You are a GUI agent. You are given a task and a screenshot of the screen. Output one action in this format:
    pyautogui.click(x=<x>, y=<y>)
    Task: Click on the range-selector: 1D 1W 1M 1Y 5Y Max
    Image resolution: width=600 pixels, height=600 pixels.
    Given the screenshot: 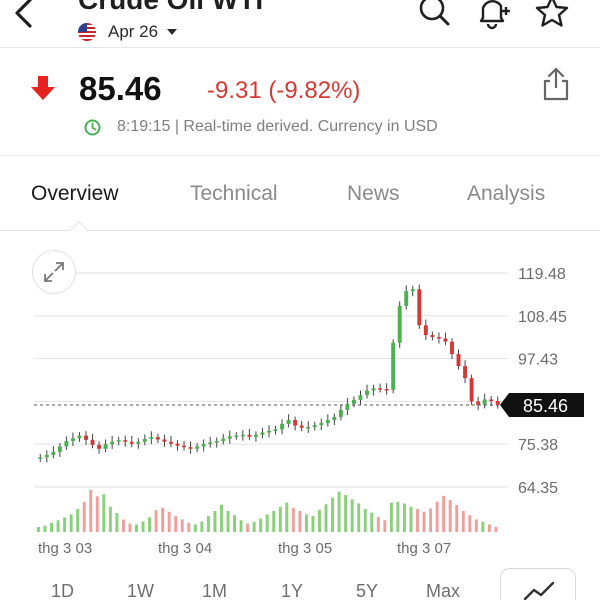 What is the action you would take?
    pyautogui.click(x=300, y=583)
    